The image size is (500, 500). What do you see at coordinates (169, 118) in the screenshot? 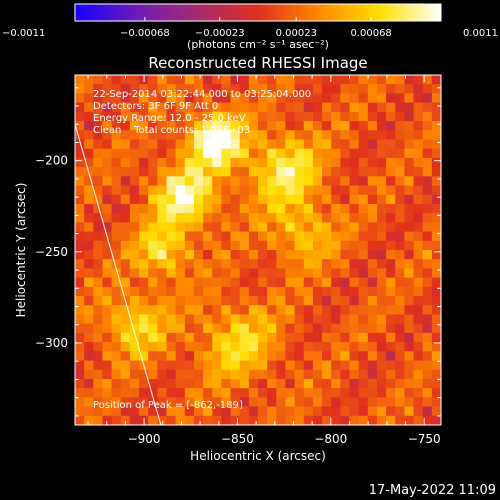
I see `annotation-energy-range: Energy Range: 12.0 - 25.0 keV` at bounding box center [169, 118].